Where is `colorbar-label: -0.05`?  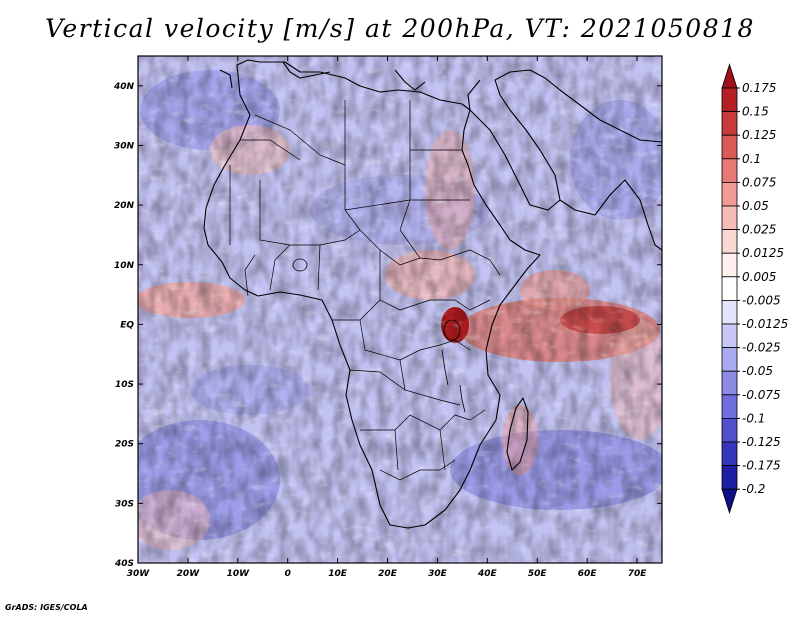
colorbar-label: -0.05 is located at coordinates (757, 371).